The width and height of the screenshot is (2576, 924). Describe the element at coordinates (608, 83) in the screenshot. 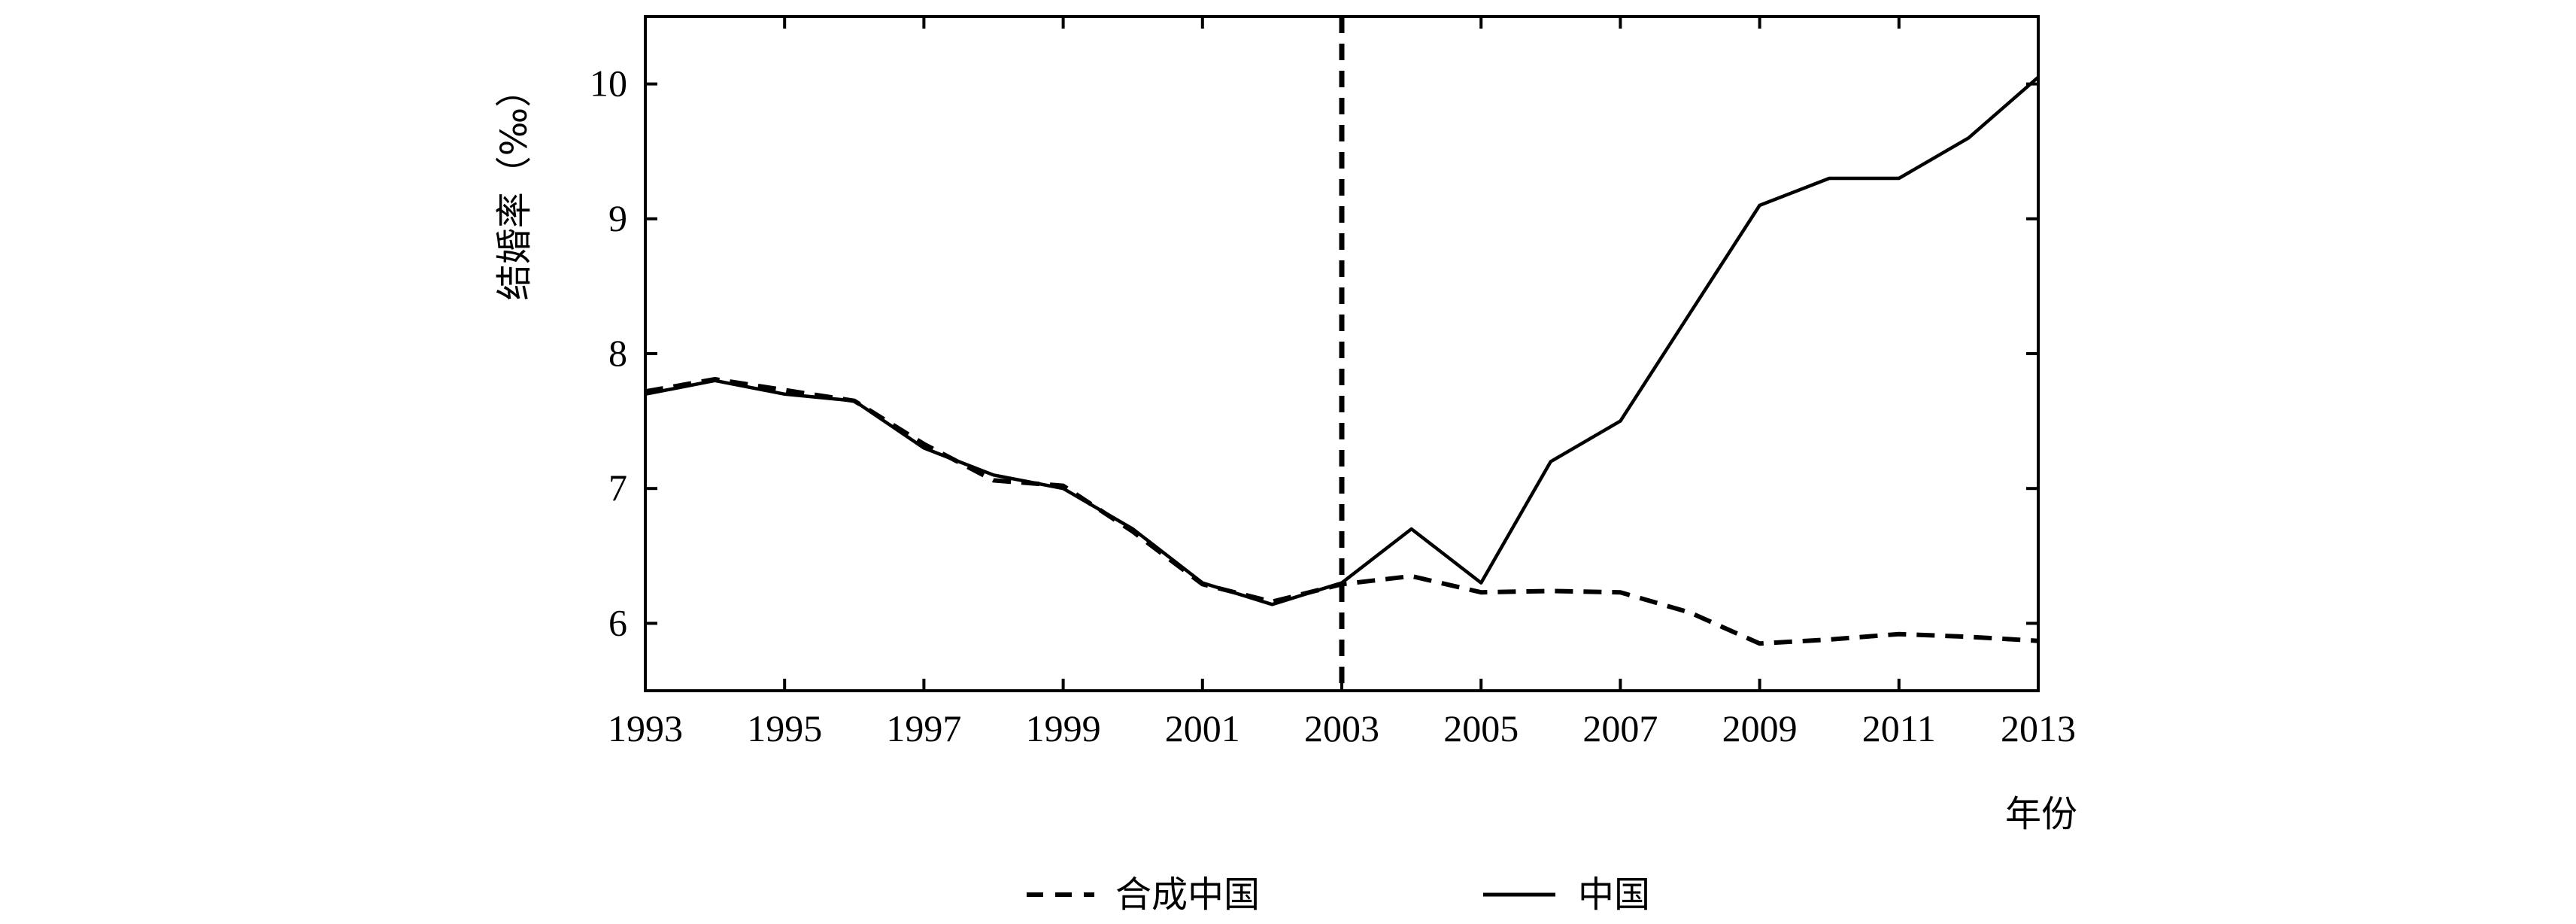

I see `y-tick-label: 10` at that location.